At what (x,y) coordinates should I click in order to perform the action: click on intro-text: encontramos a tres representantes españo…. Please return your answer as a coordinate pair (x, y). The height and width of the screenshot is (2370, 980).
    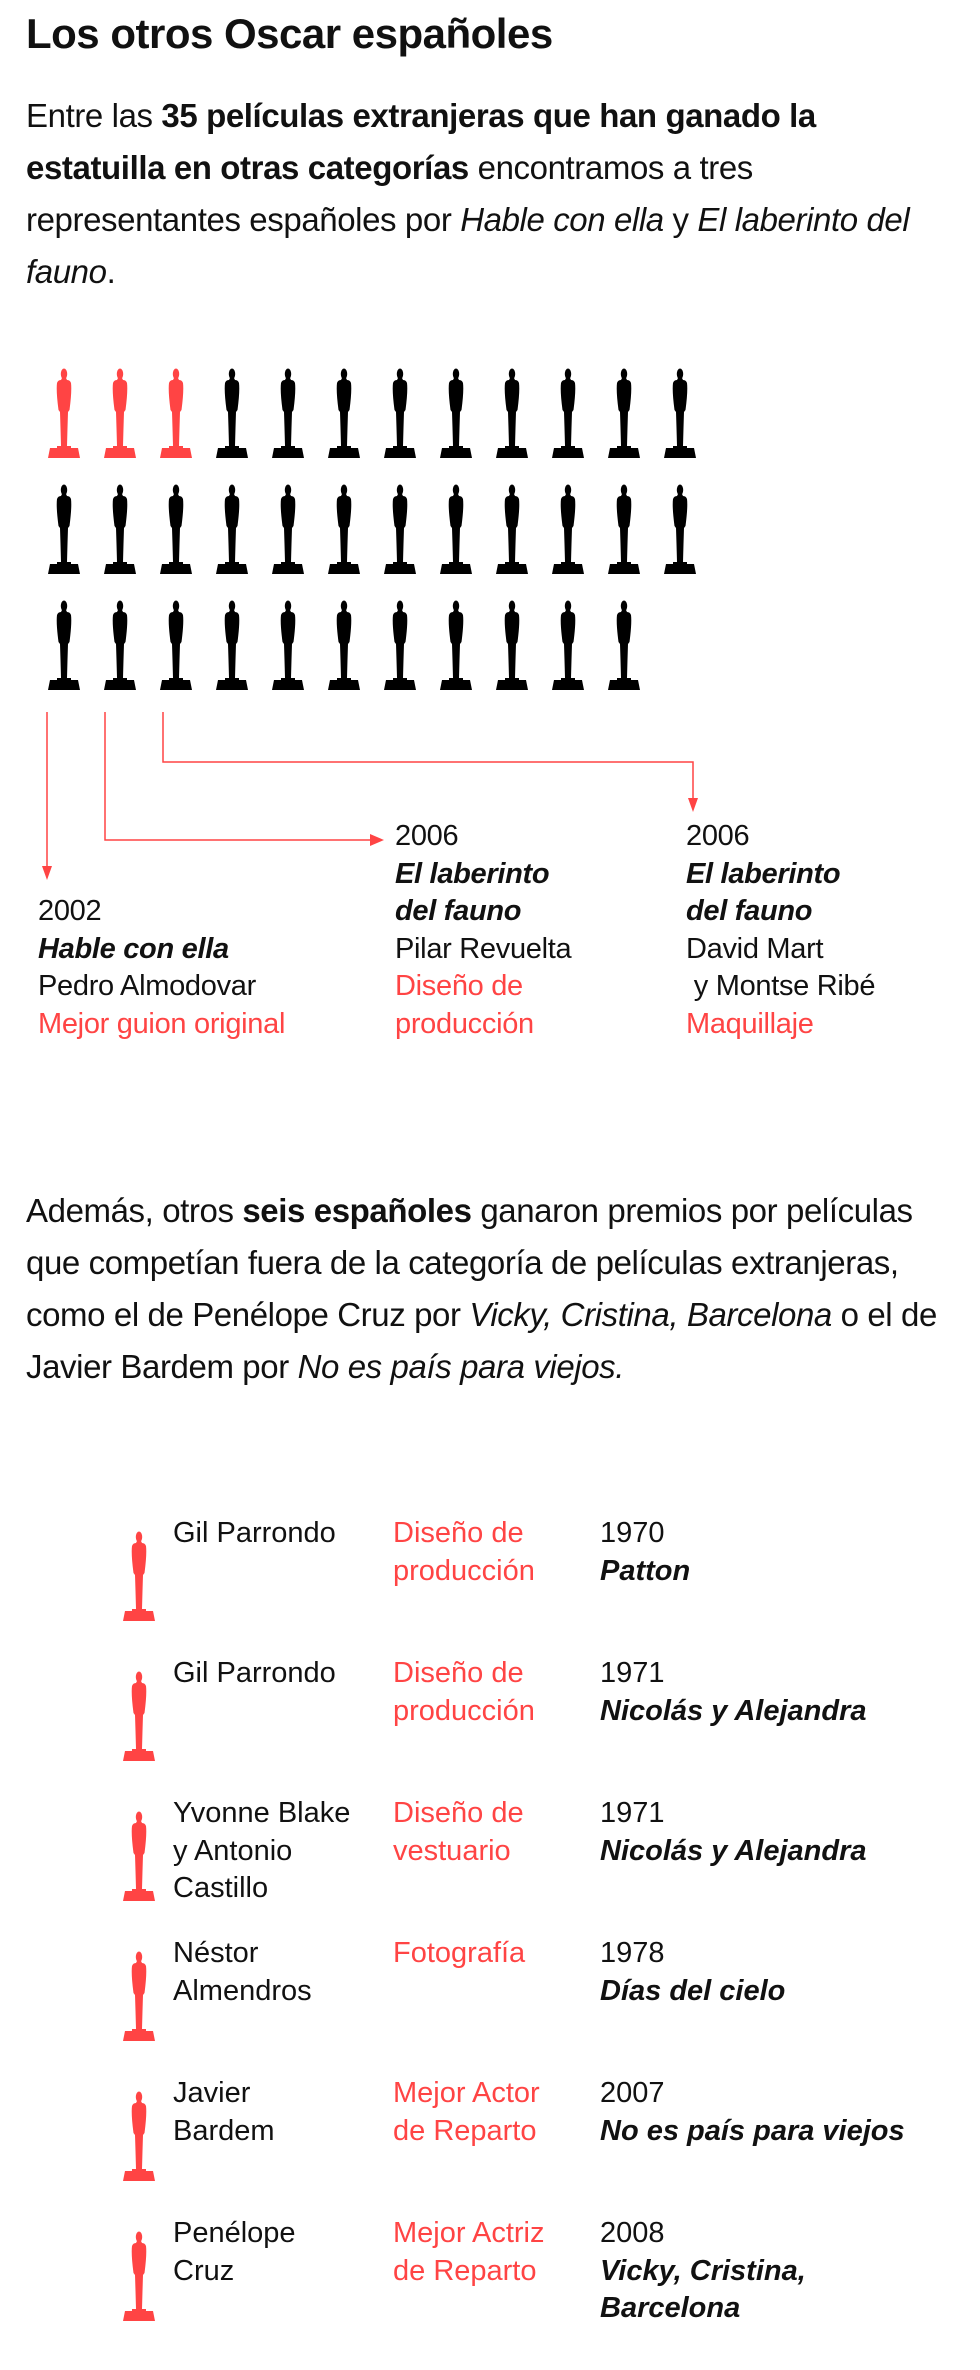
    Looking at the image, I should click on (389, 193).